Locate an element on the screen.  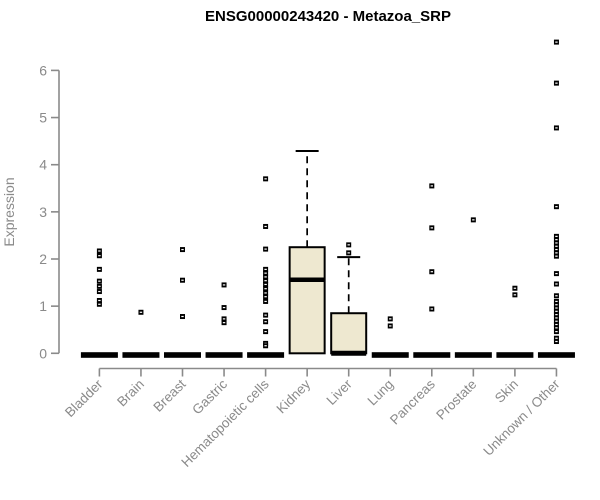
chart-title: ENSG00000243420 - Metazoa_SRP is located at coordinates (328, 16).